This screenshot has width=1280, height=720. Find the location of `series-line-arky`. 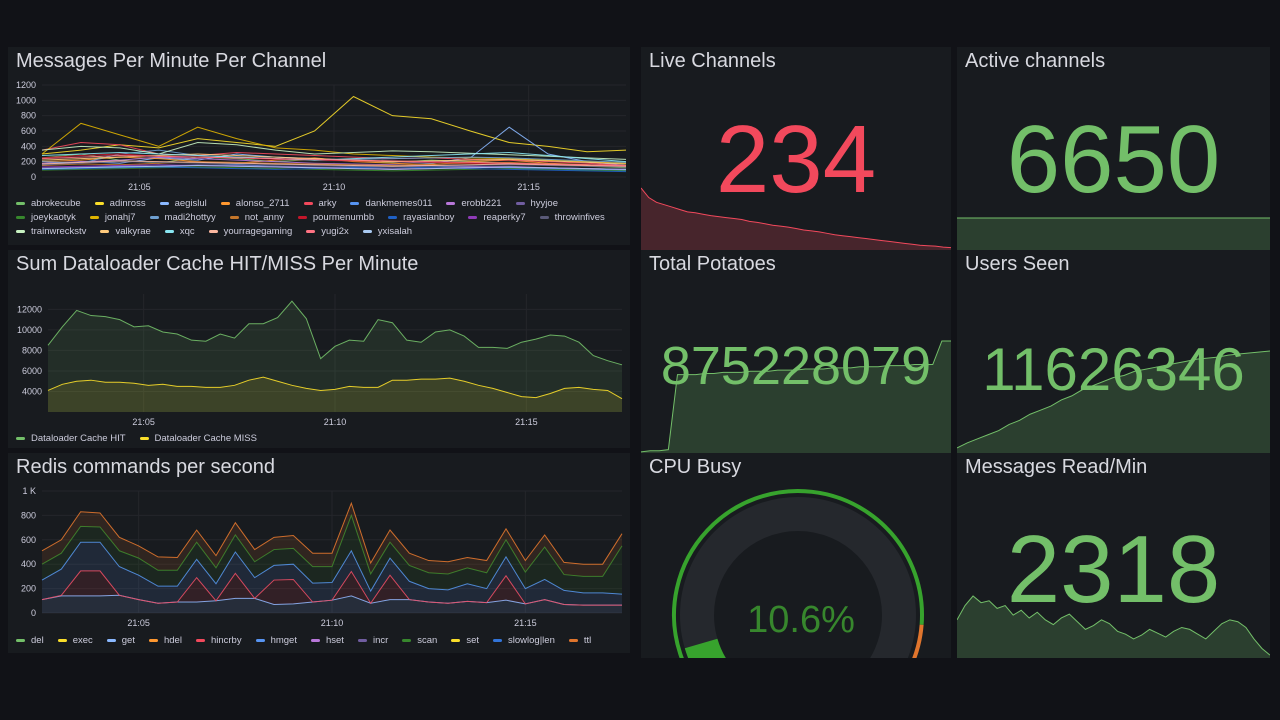

series-line-arky is located at coordinates (334, 153).